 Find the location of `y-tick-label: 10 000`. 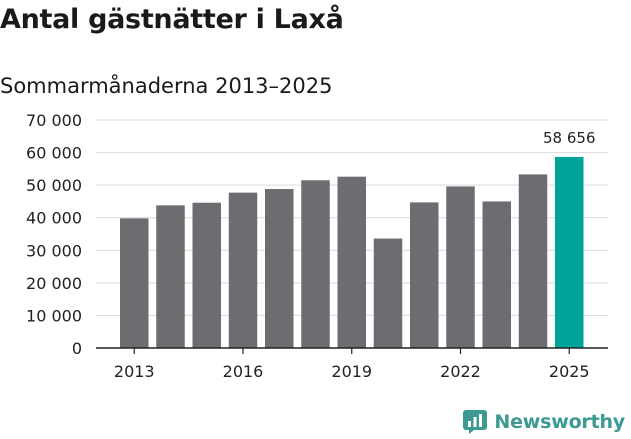

y-tick-label: 10 000 is located at coordinates (54, 315).